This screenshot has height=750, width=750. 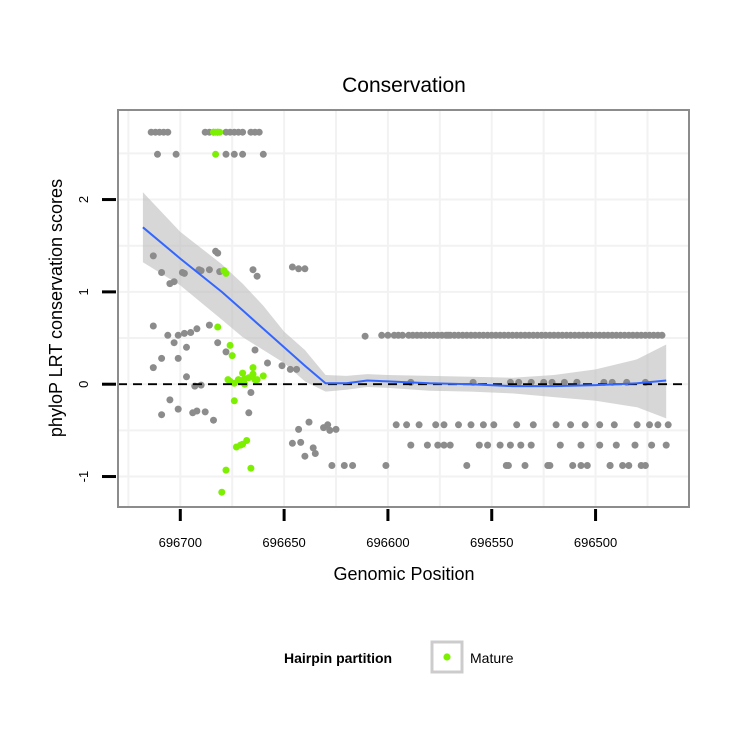 I want to click on y-axis: 2 1 0 -1, so click(x=96, y=339).